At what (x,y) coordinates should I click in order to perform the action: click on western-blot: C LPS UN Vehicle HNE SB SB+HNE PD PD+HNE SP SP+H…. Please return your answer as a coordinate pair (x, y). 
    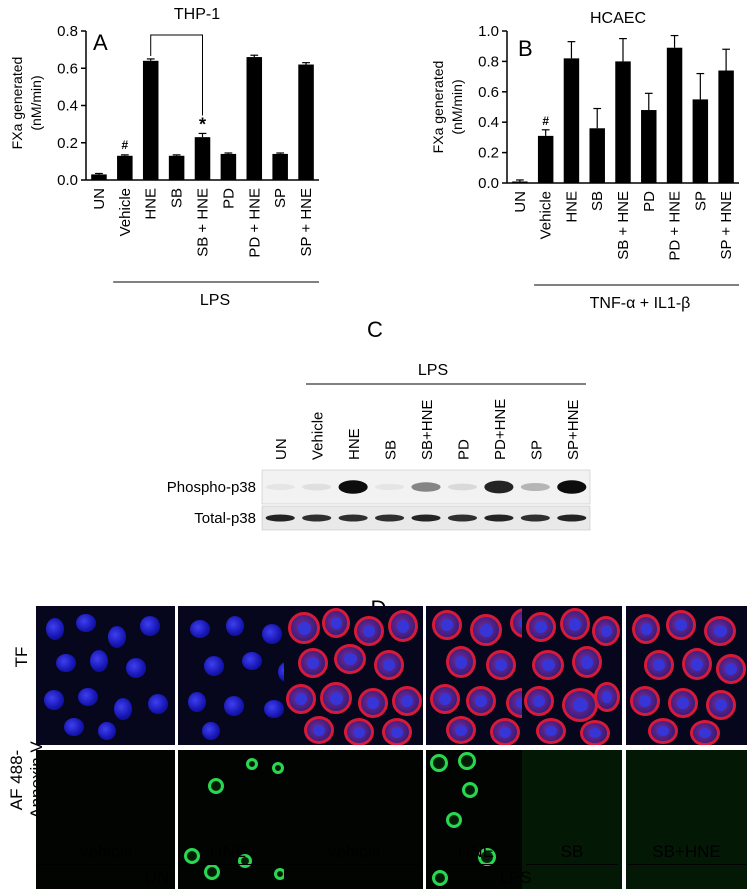
    Looking at the image, I should click on (379, 424).